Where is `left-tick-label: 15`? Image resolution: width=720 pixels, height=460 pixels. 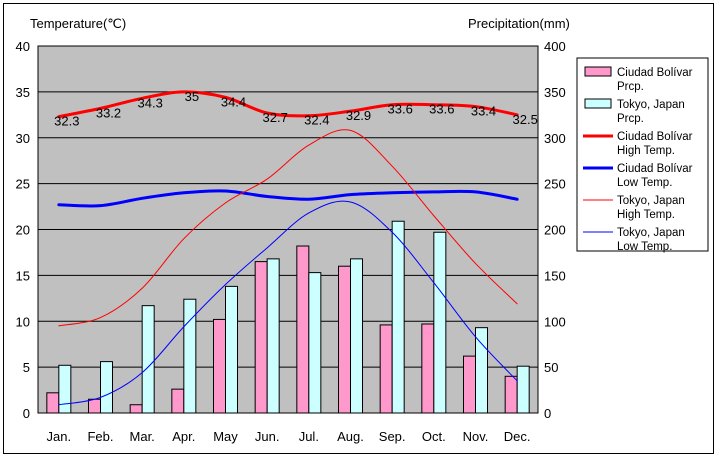 left-tick-label: 15 is located at coordinates (23, 275).